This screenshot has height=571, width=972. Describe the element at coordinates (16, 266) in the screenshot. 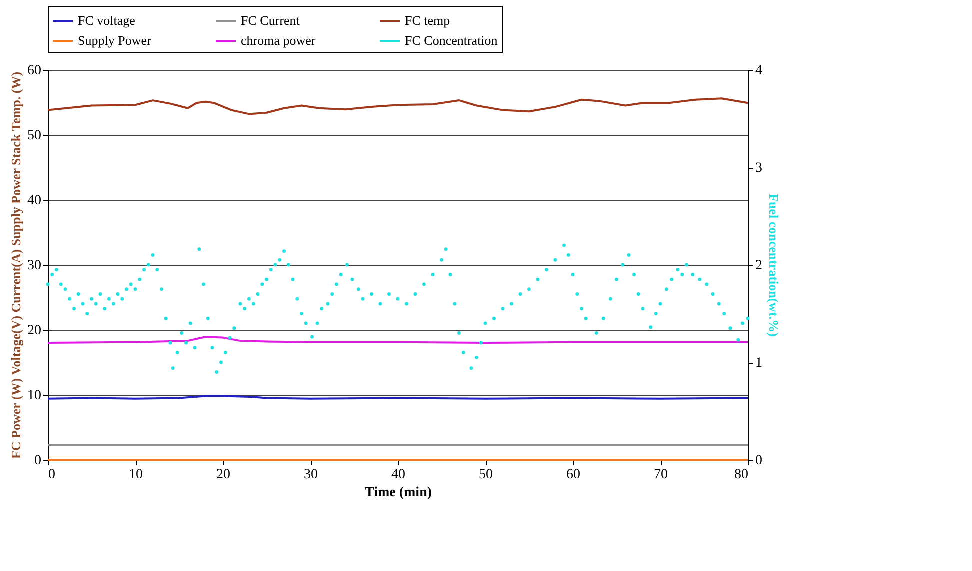

I see `y-axis-title: FC Power (W) Voltage(V) Current(A) Supply Power Stack Temp. (W)` at that location.